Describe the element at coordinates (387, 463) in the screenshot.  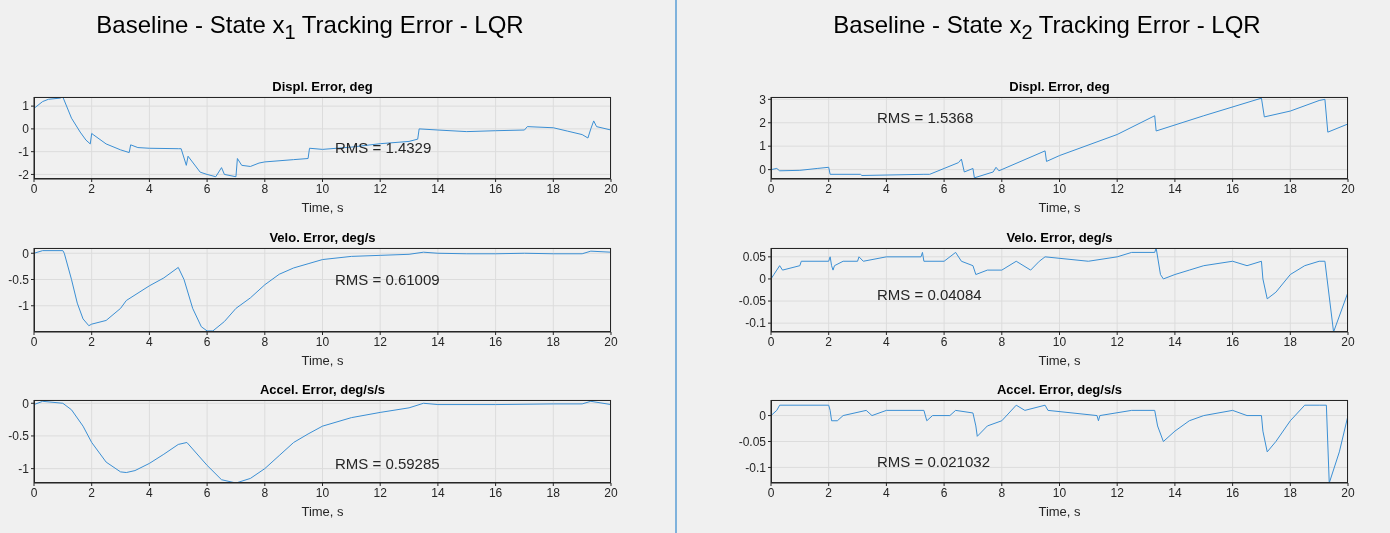
I see `annotation: RMS = 0.59285` at that location.